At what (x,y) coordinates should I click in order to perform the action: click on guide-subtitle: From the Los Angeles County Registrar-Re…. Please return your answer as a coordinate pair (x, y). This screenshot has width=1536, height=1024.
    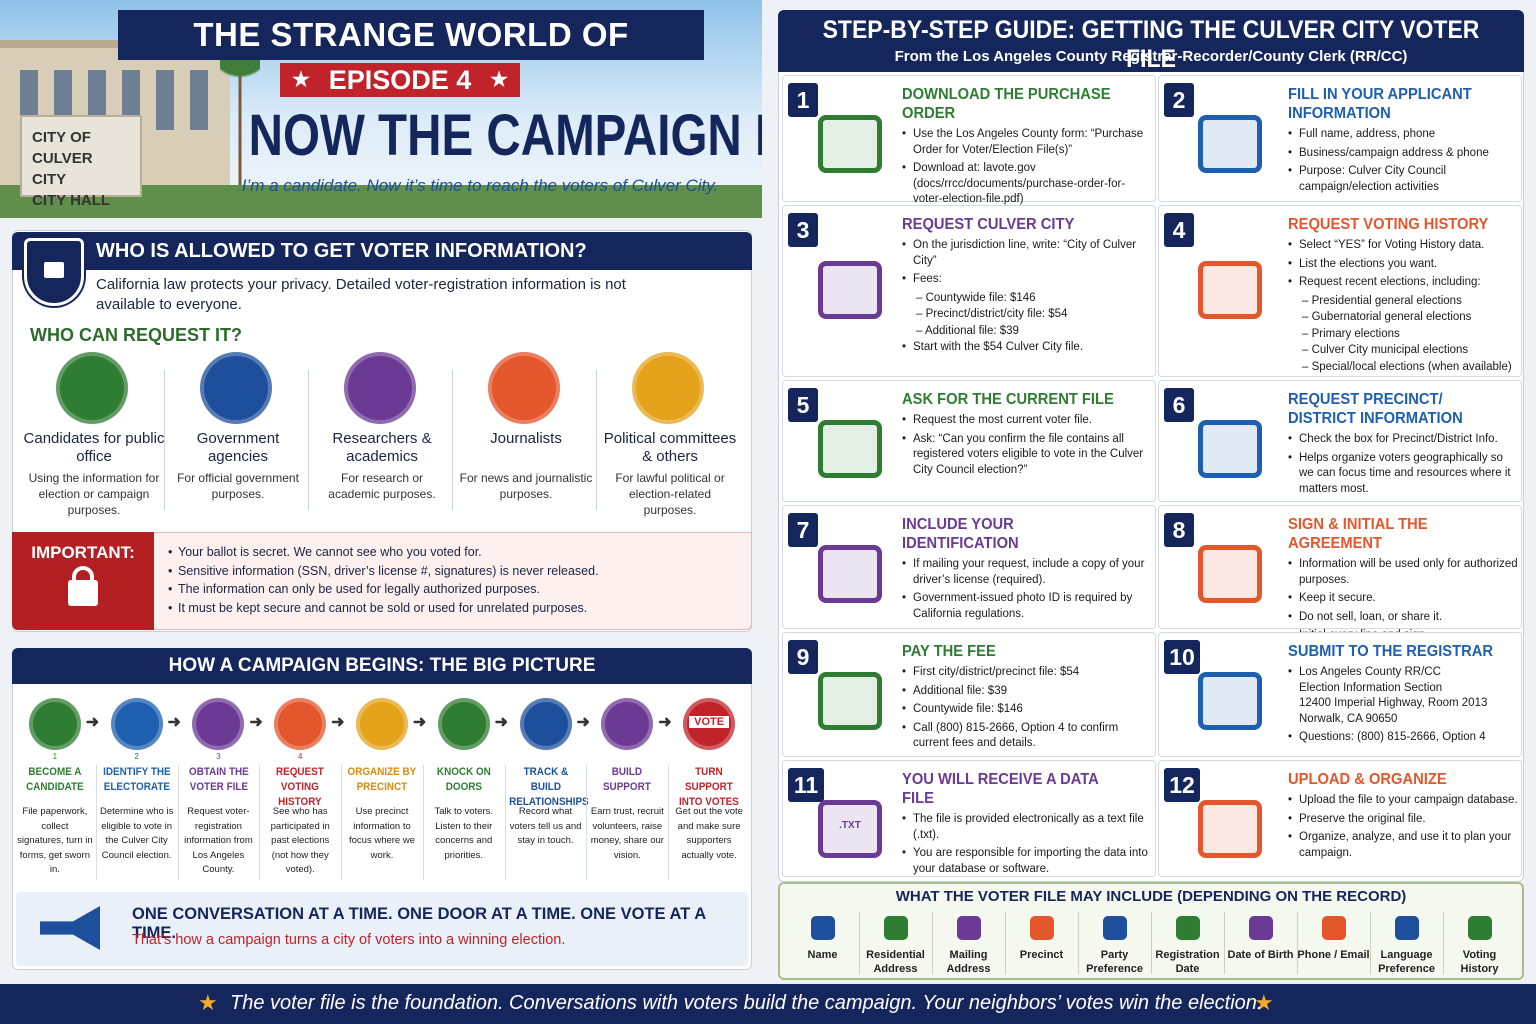
    Looking at the image, I should click on (1151, 56).